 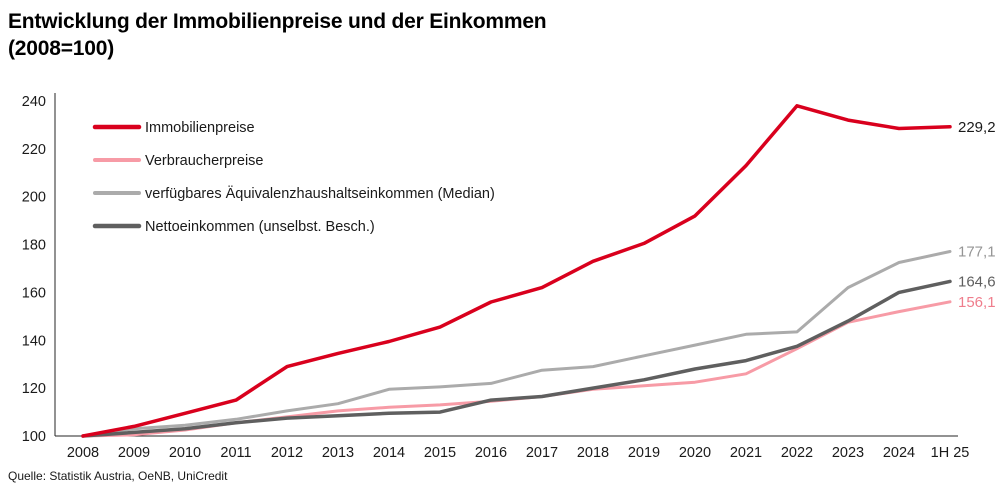 I want to click on y-tick-label: 120, so click(x=34, y=389).